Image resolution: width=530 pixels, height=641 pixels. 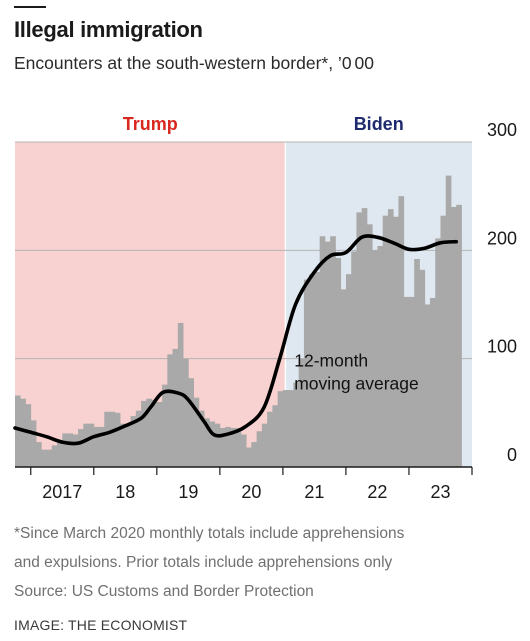 I want to click on y-tick-label: 100, so click(x=502, y=347).